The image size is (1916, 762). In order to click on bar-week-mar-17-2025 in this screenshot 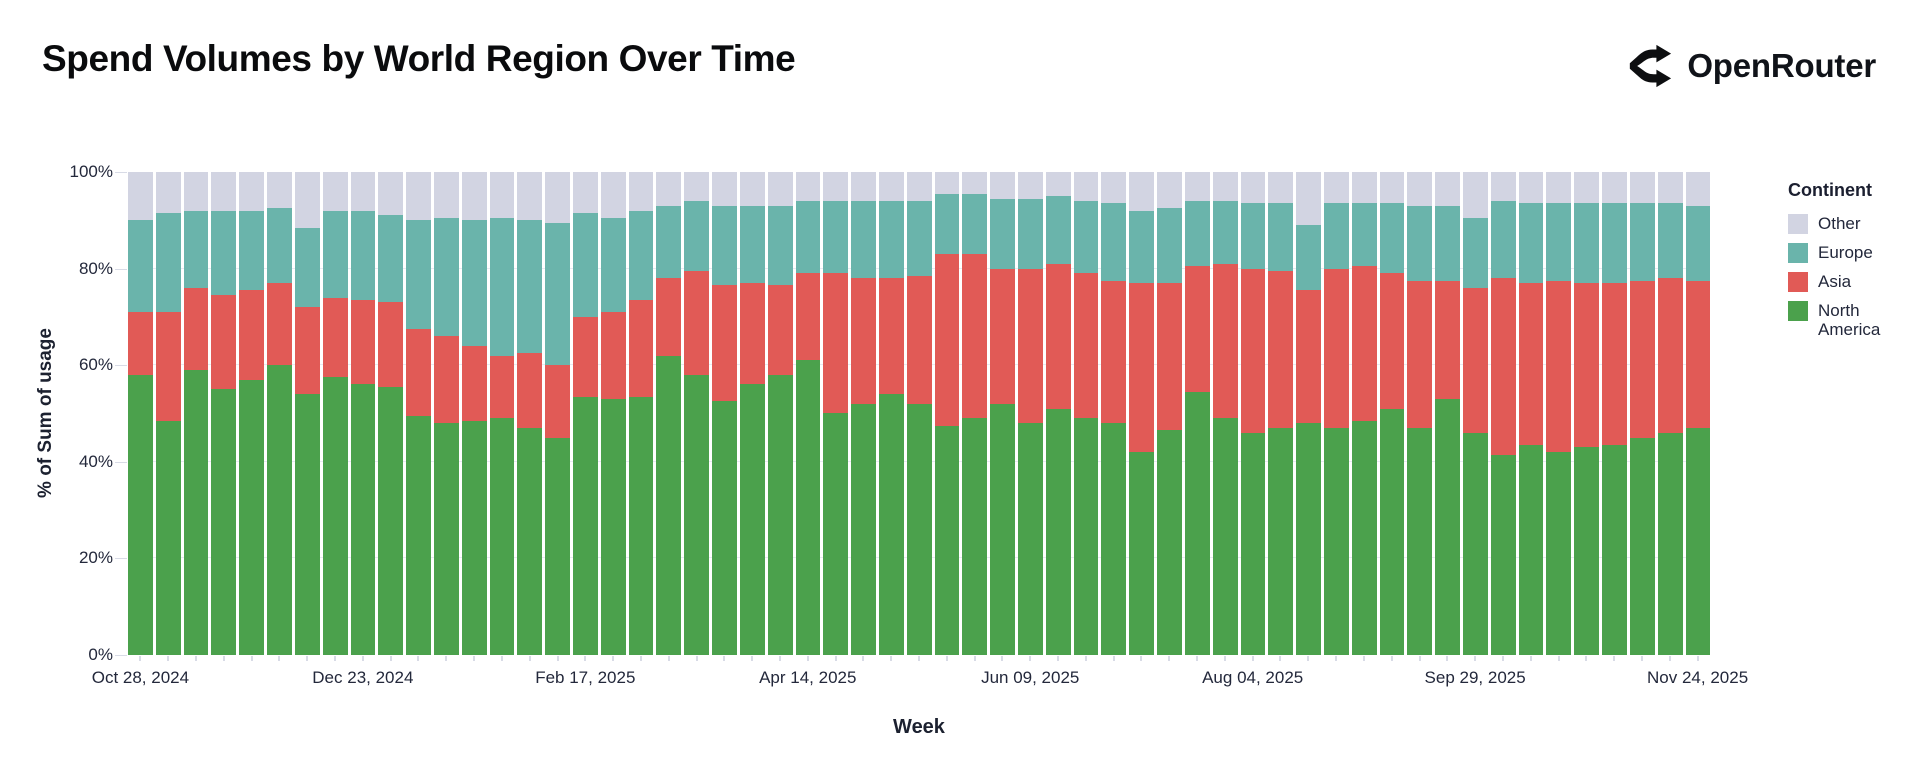, I will do `click(697, 413)`.